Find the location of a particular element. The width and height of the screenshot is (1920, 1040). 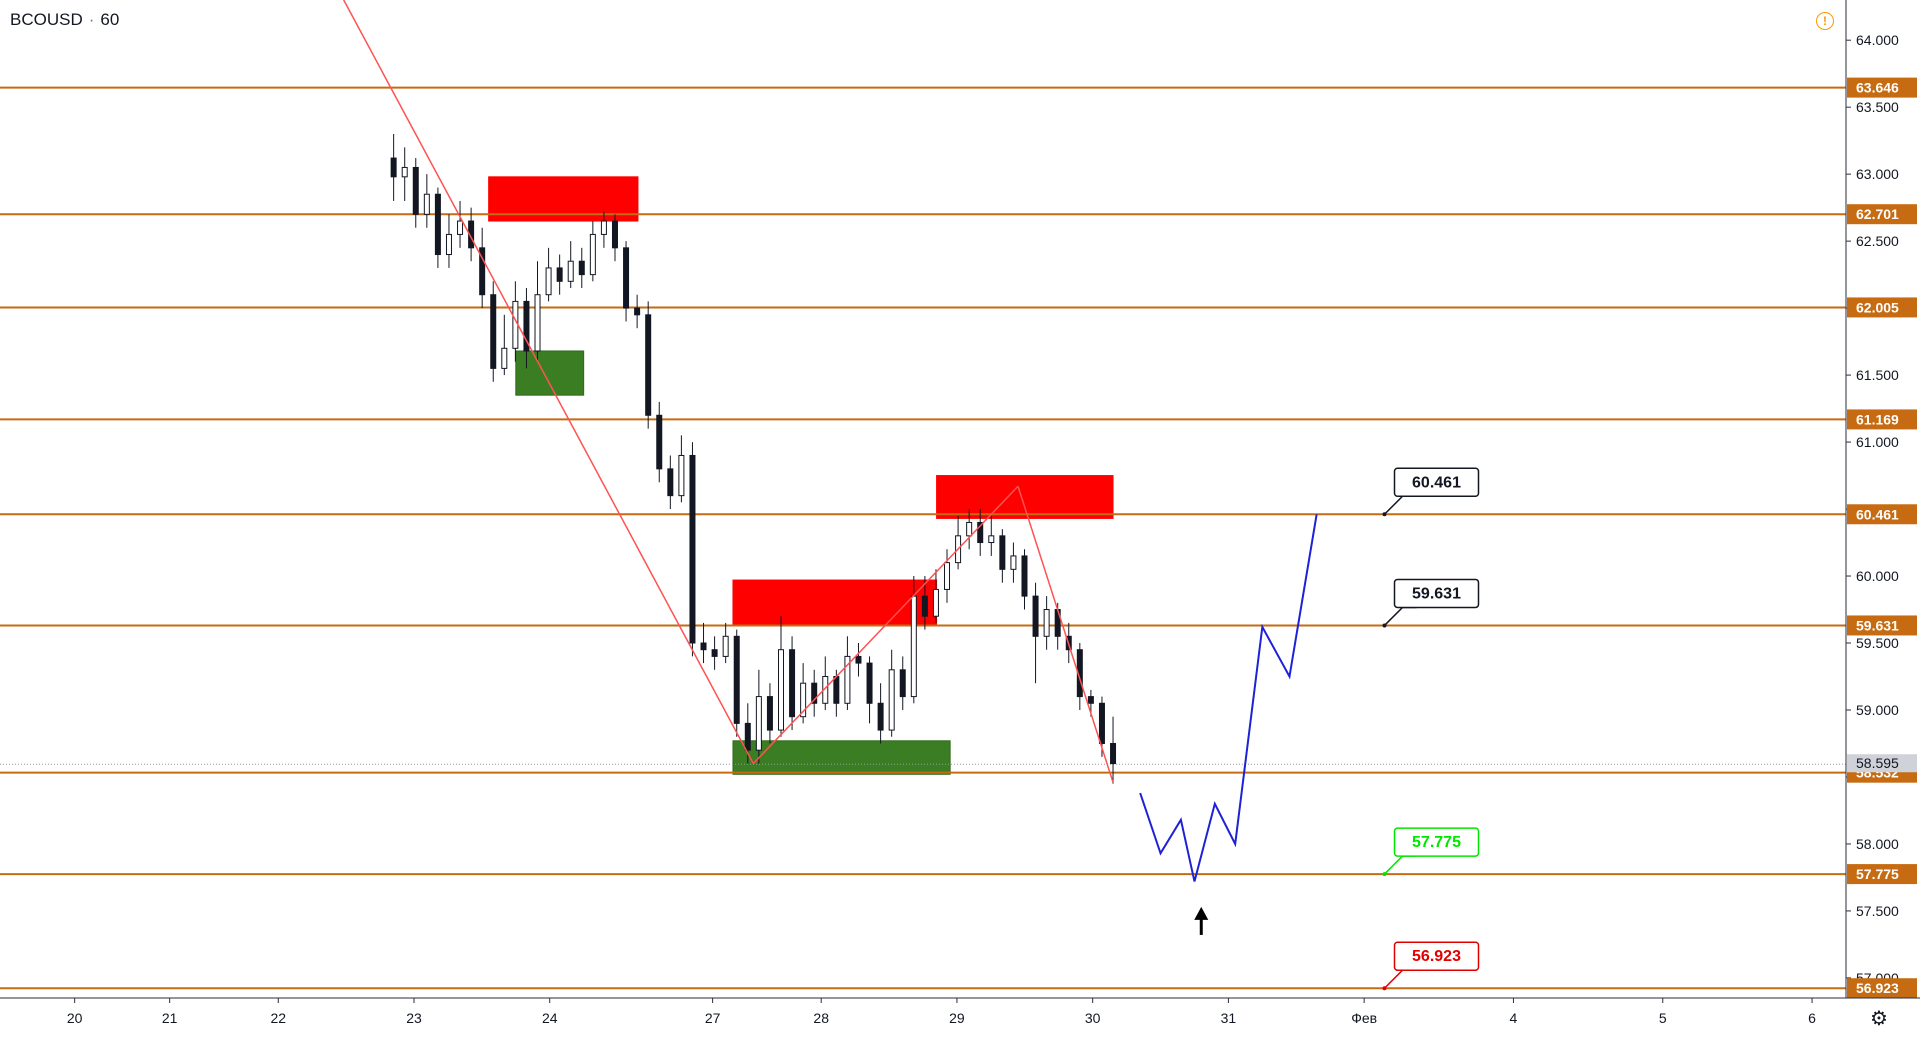

callout-anchor is located at coordinates (1384, 988).